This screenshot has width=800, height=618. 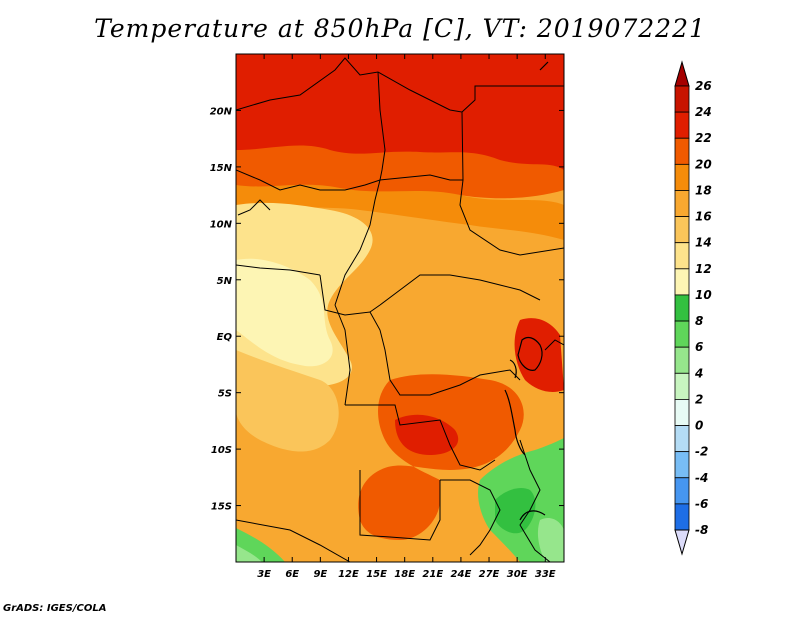 I want to click on lon-tick-label: 33E, so click(x=545, y=574).